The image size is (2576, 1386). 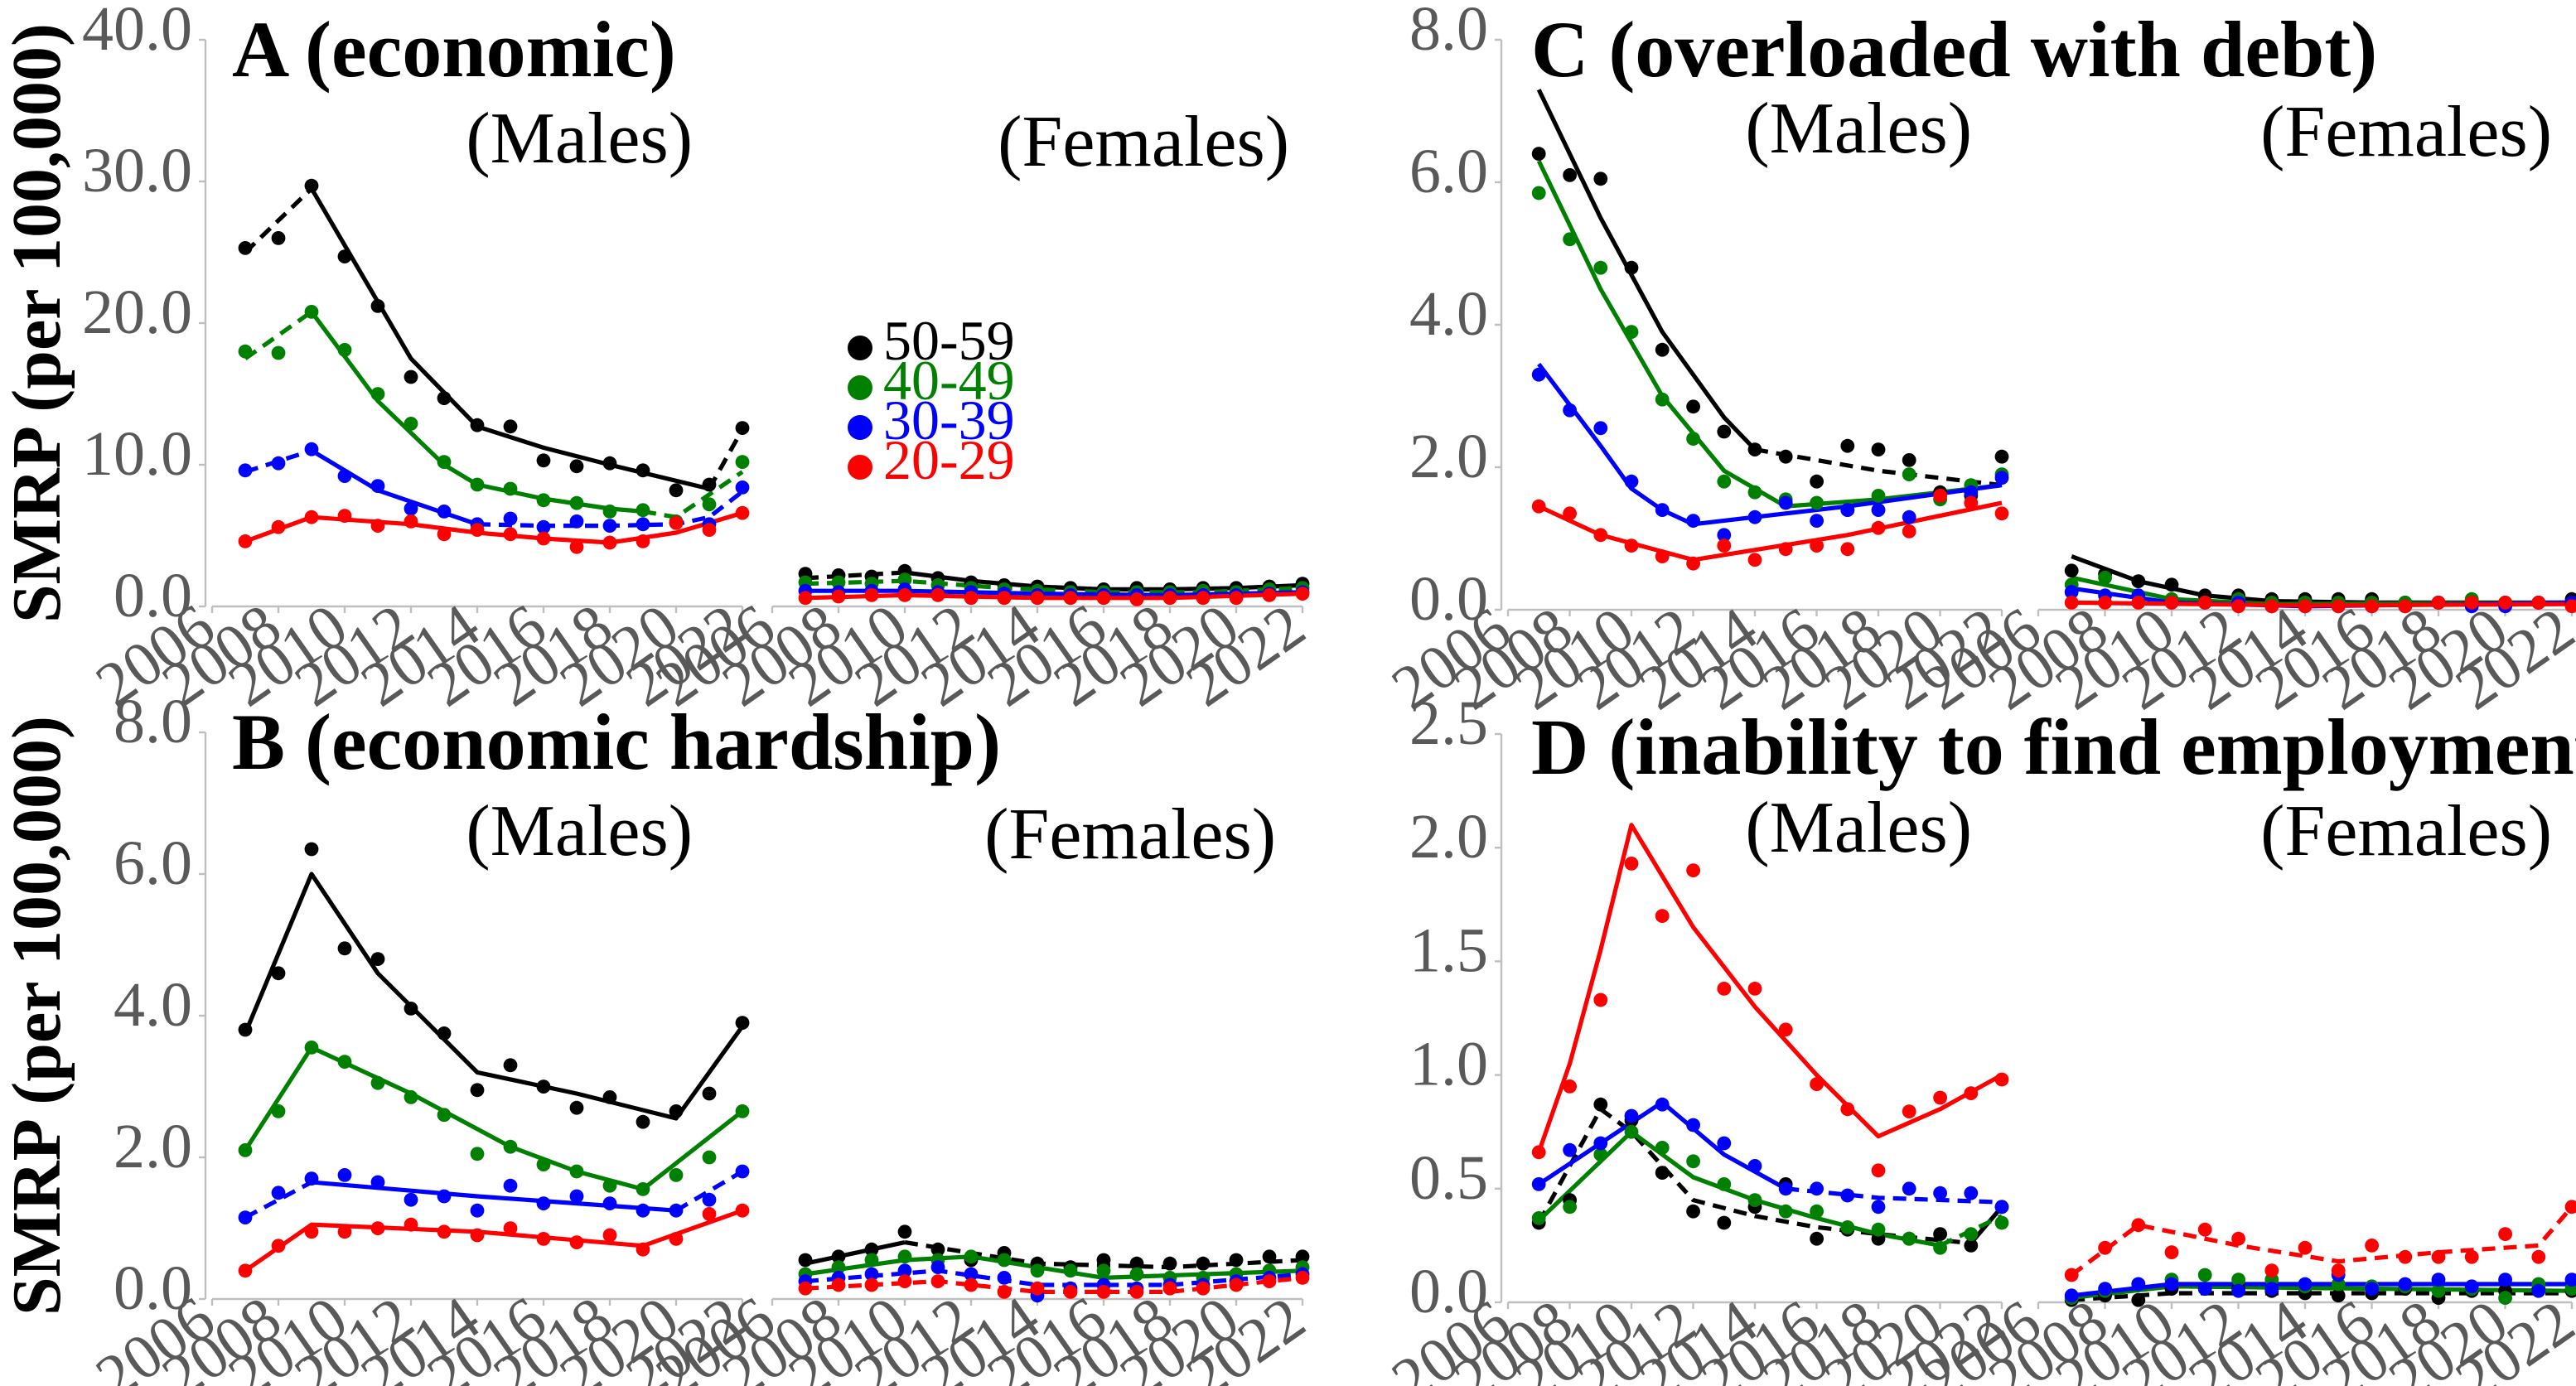 I want to click on legend-label: 40-49, so click(x=949, y=380).